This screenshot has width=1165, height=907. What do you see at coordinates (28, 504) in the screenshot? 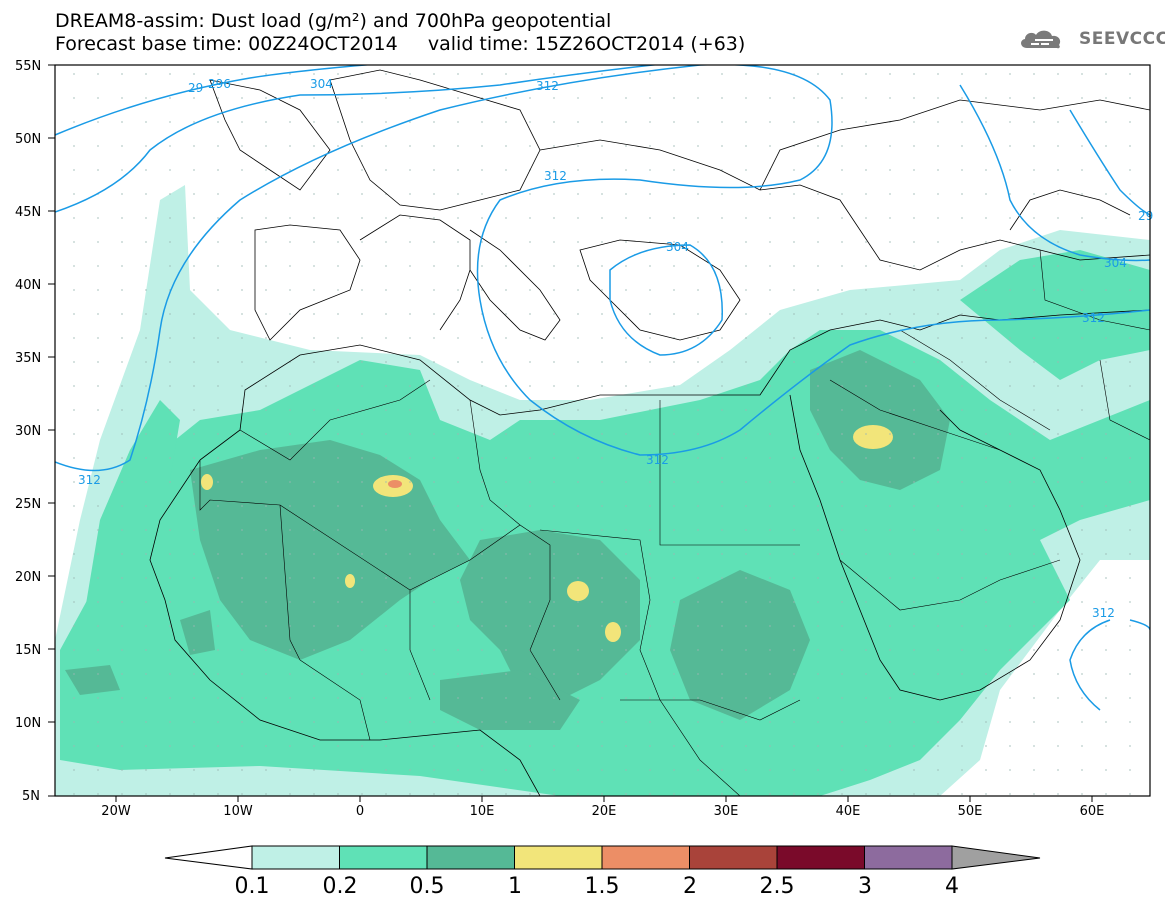
I see `lat-label: 25N` at bounding box center [28, 504].